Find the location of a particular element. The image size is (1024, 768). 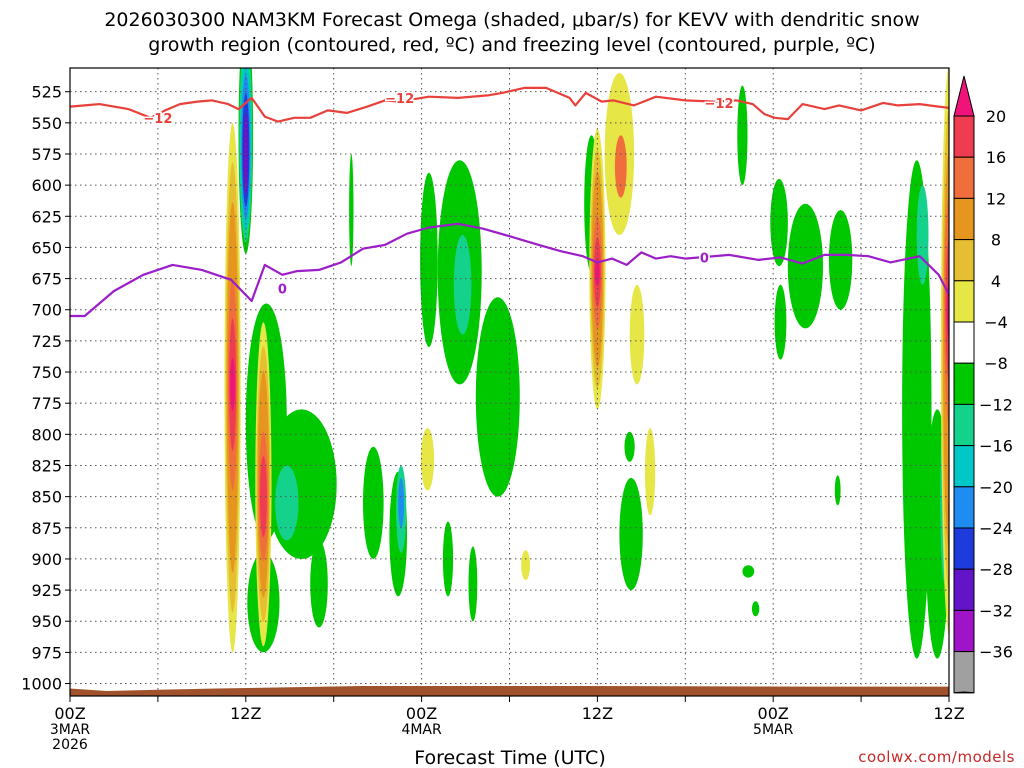

y-tick-label: 675 is located at coordinates (46, 279).